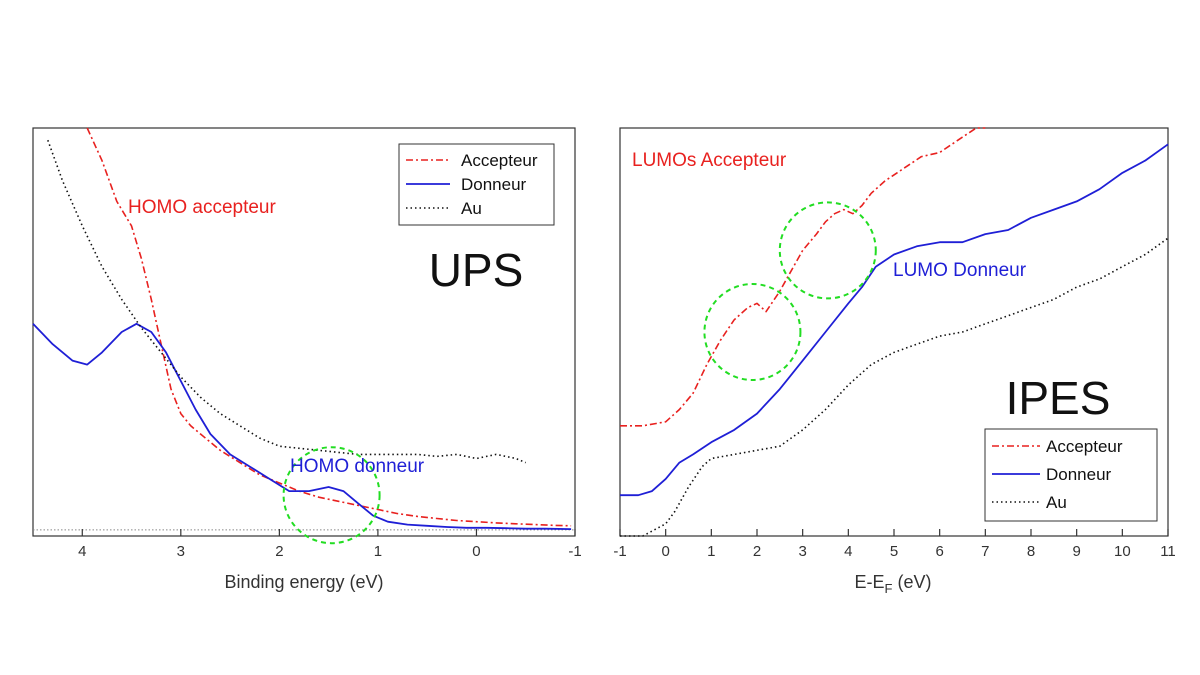 The height and width of the screenshot is (675, 1200). Describe the element at coordinates (357, 466) in the screenshot. I see `homo-donneur-label: HOMO donneur` at that location.